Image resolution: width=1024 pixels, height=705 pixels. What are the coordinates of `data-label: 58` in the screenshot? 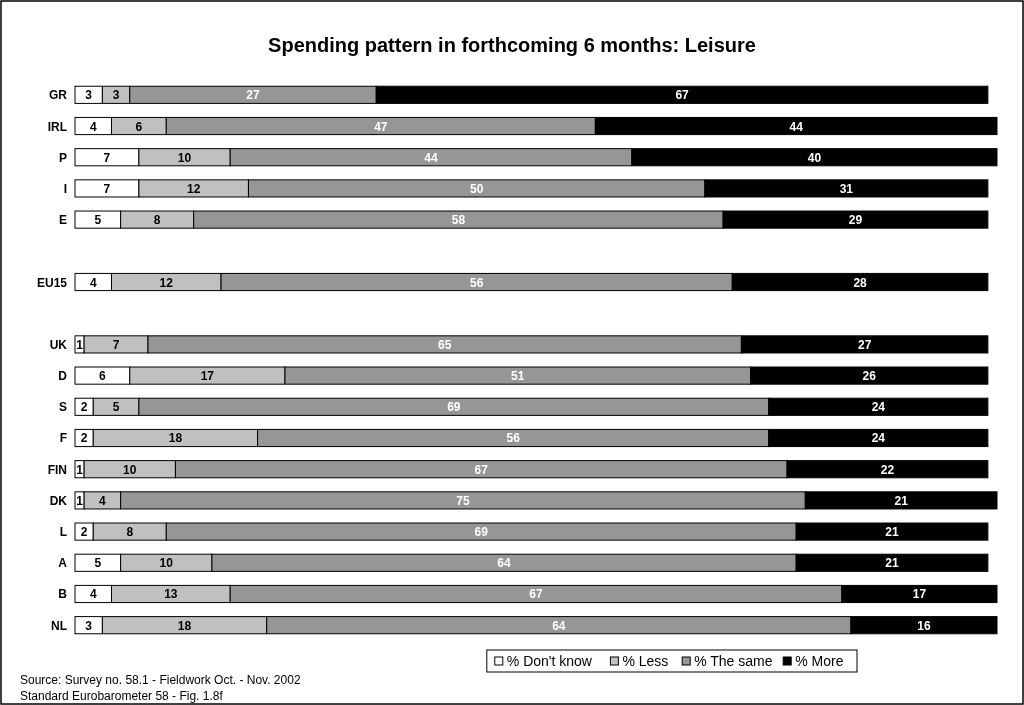 It's located at (458, 220).